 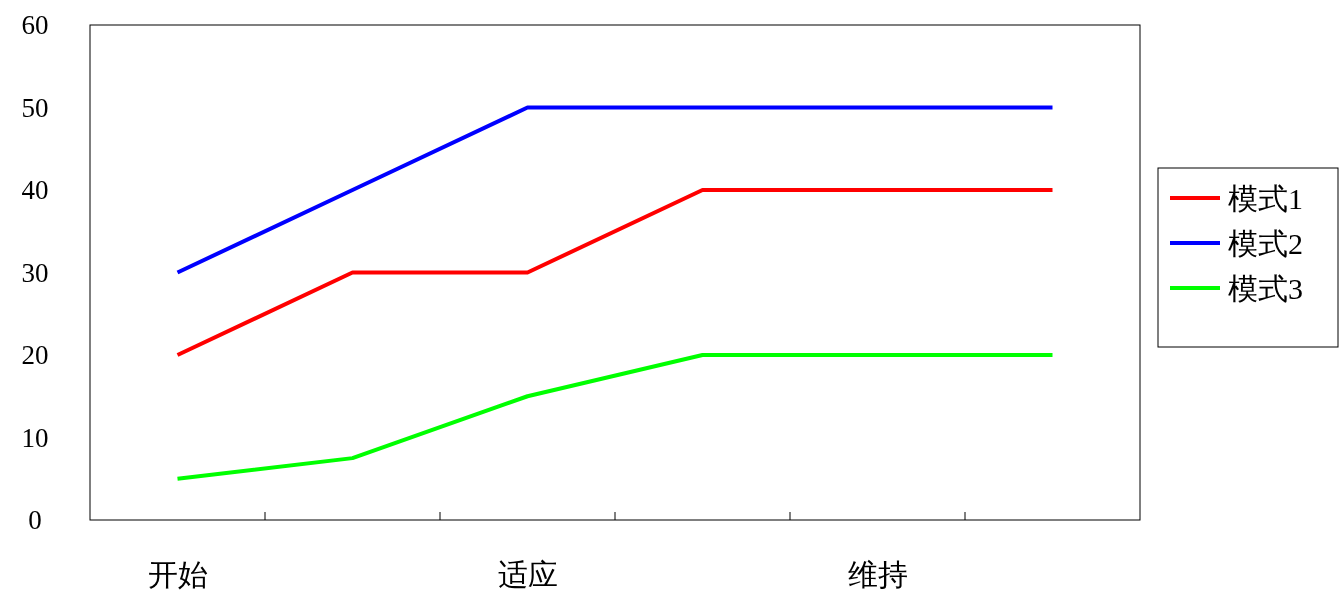 I want to click on legend-label: 模式3, so click(x=1265, y=288).